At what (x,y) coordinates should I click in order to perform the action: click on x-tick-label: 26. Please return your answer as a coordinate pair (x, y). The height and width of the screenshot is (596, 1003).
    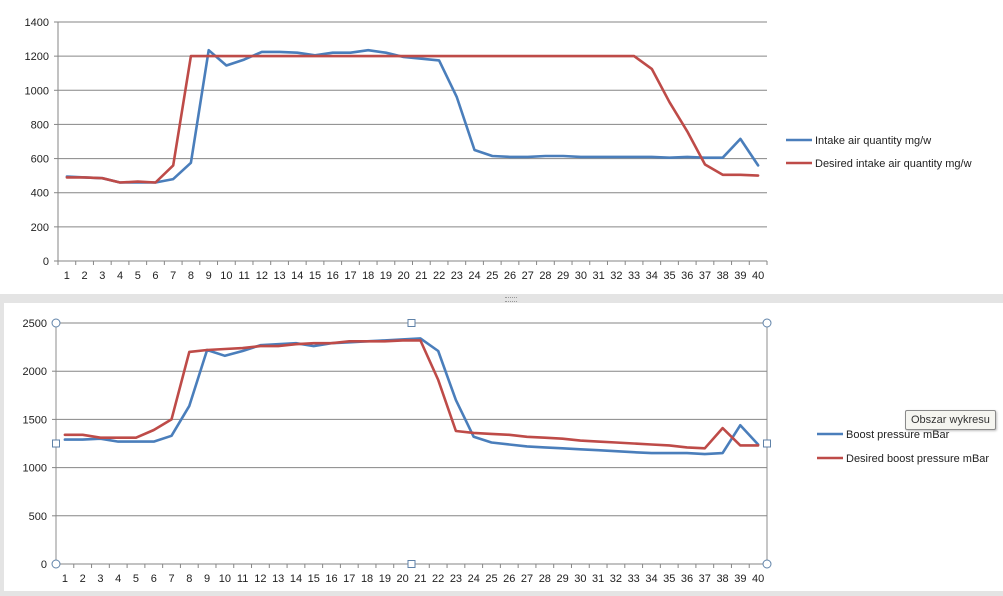
    Looking at the image, I should click on (509, 579).